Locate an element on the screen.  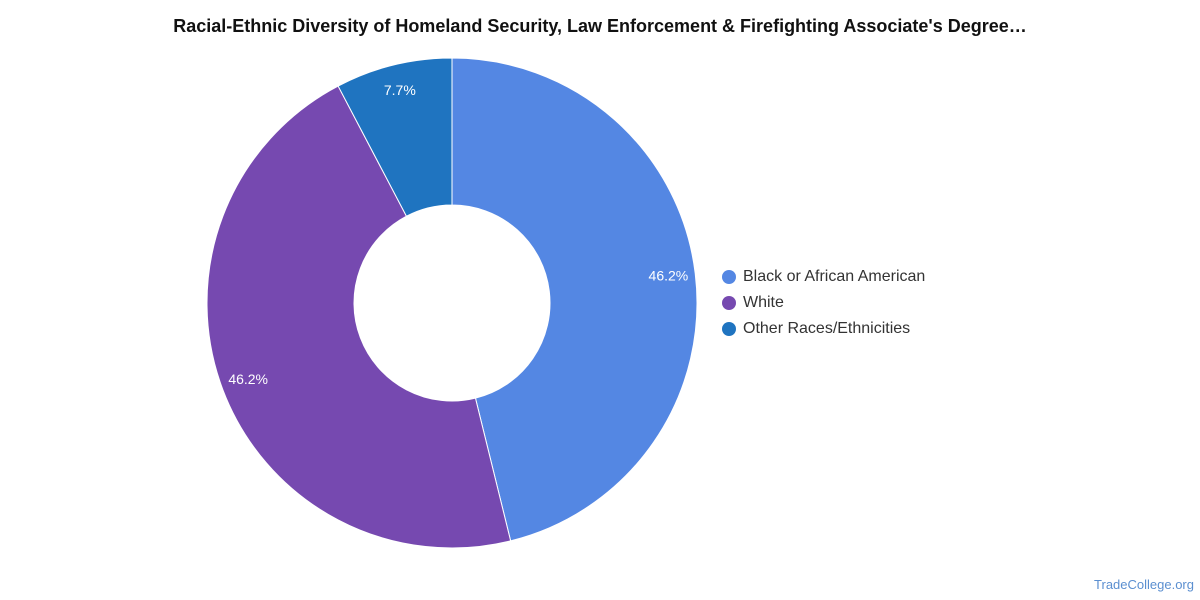
legend-item-other-races-ethnicities: Other Races/Ethnicities is located at coordinates (816, 328).